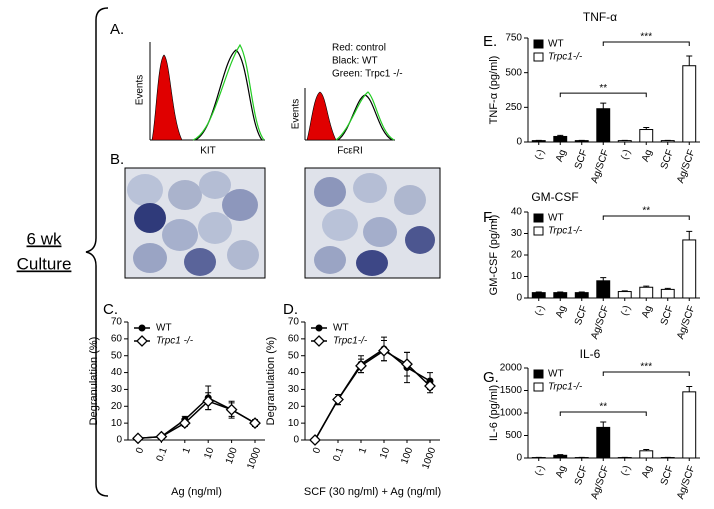  I want to click on significance-label: ***, so click(646, 37).